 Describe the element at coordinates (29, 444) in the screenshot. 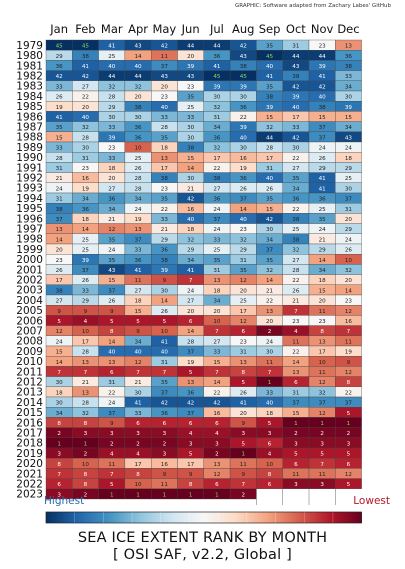

I see `year-label: 2018` at that location.